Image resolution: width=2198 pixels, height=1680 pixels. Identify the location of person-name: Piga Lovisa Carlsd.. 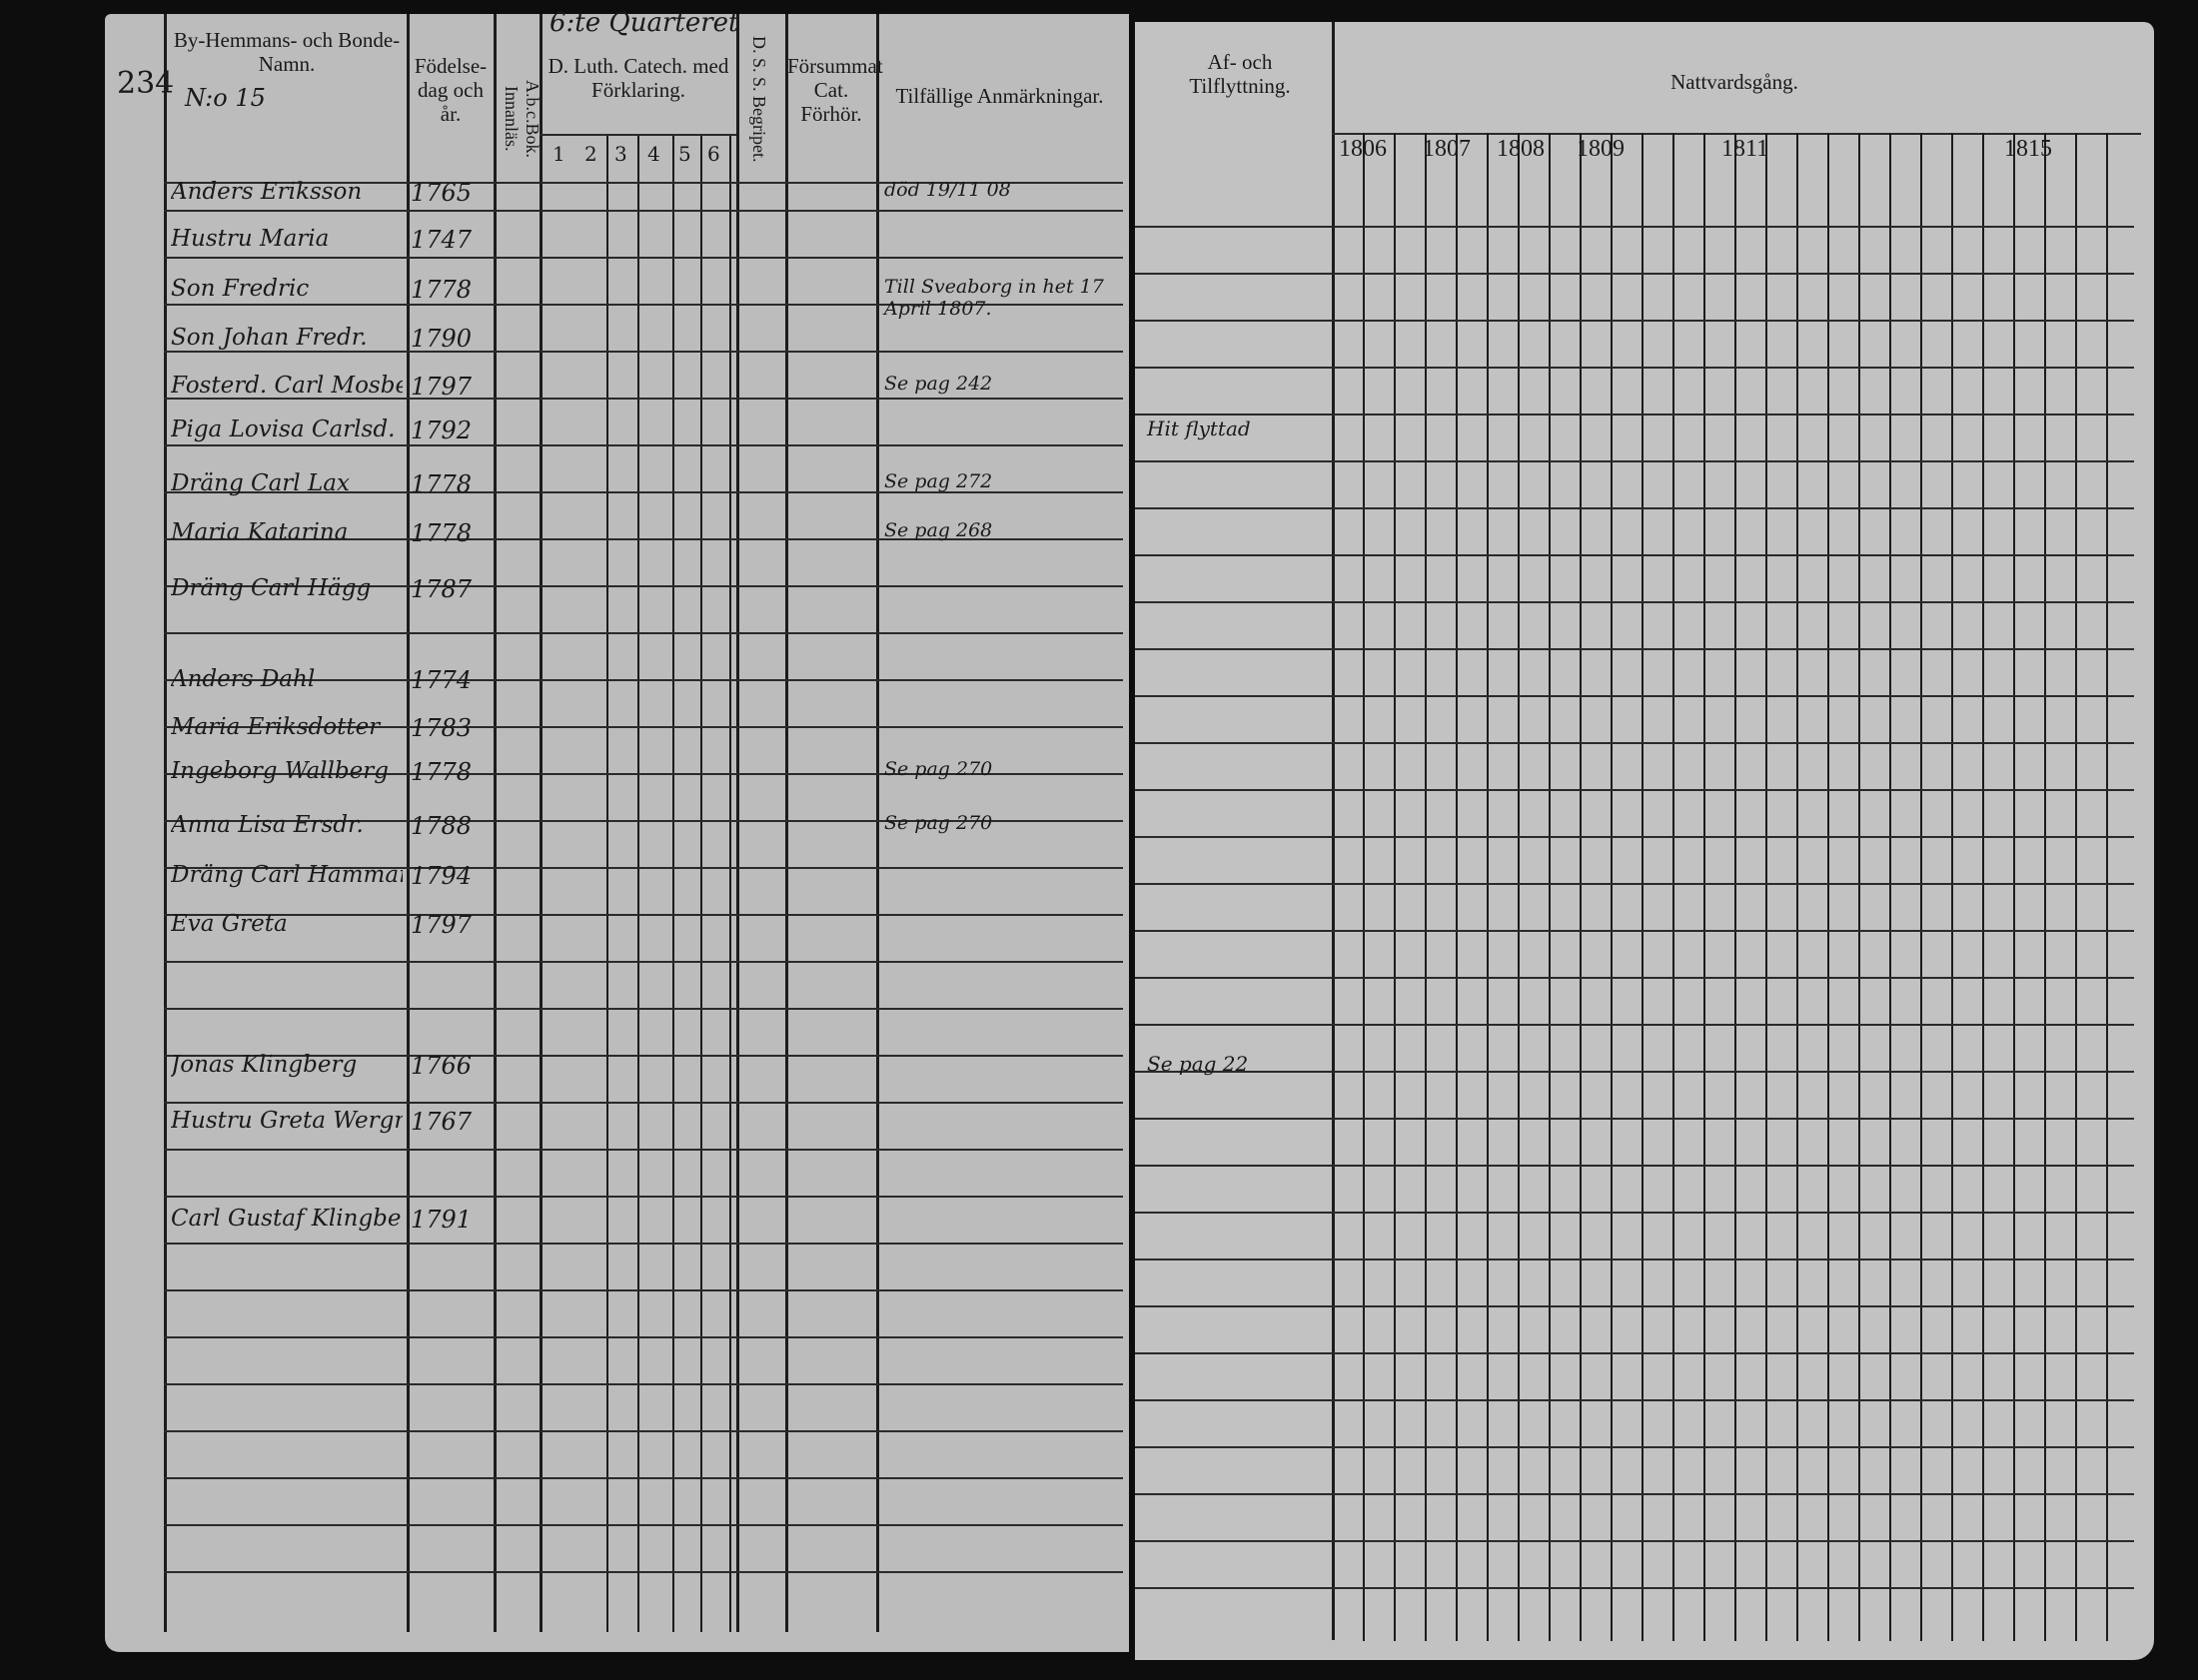
(283, 429).